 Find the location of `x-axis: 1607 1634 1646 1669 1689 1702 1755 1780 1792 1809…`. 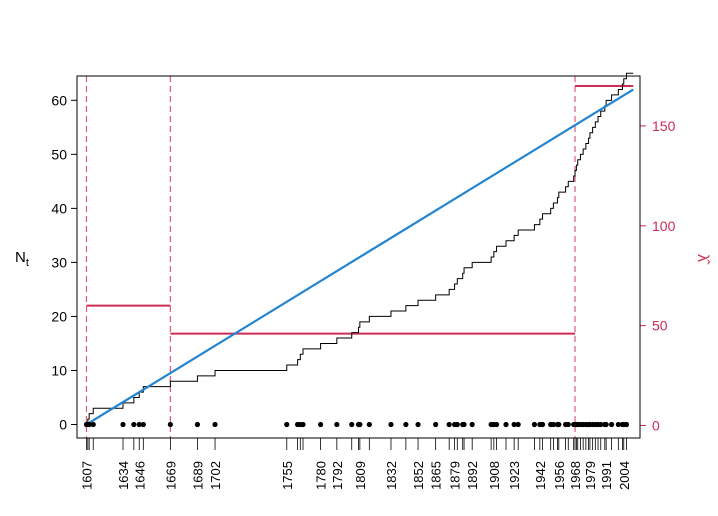

x-axis: 1607 1634 1646 1669 1689 1702 1755 1780 1792 1809… is located at coordinates (355, 464).